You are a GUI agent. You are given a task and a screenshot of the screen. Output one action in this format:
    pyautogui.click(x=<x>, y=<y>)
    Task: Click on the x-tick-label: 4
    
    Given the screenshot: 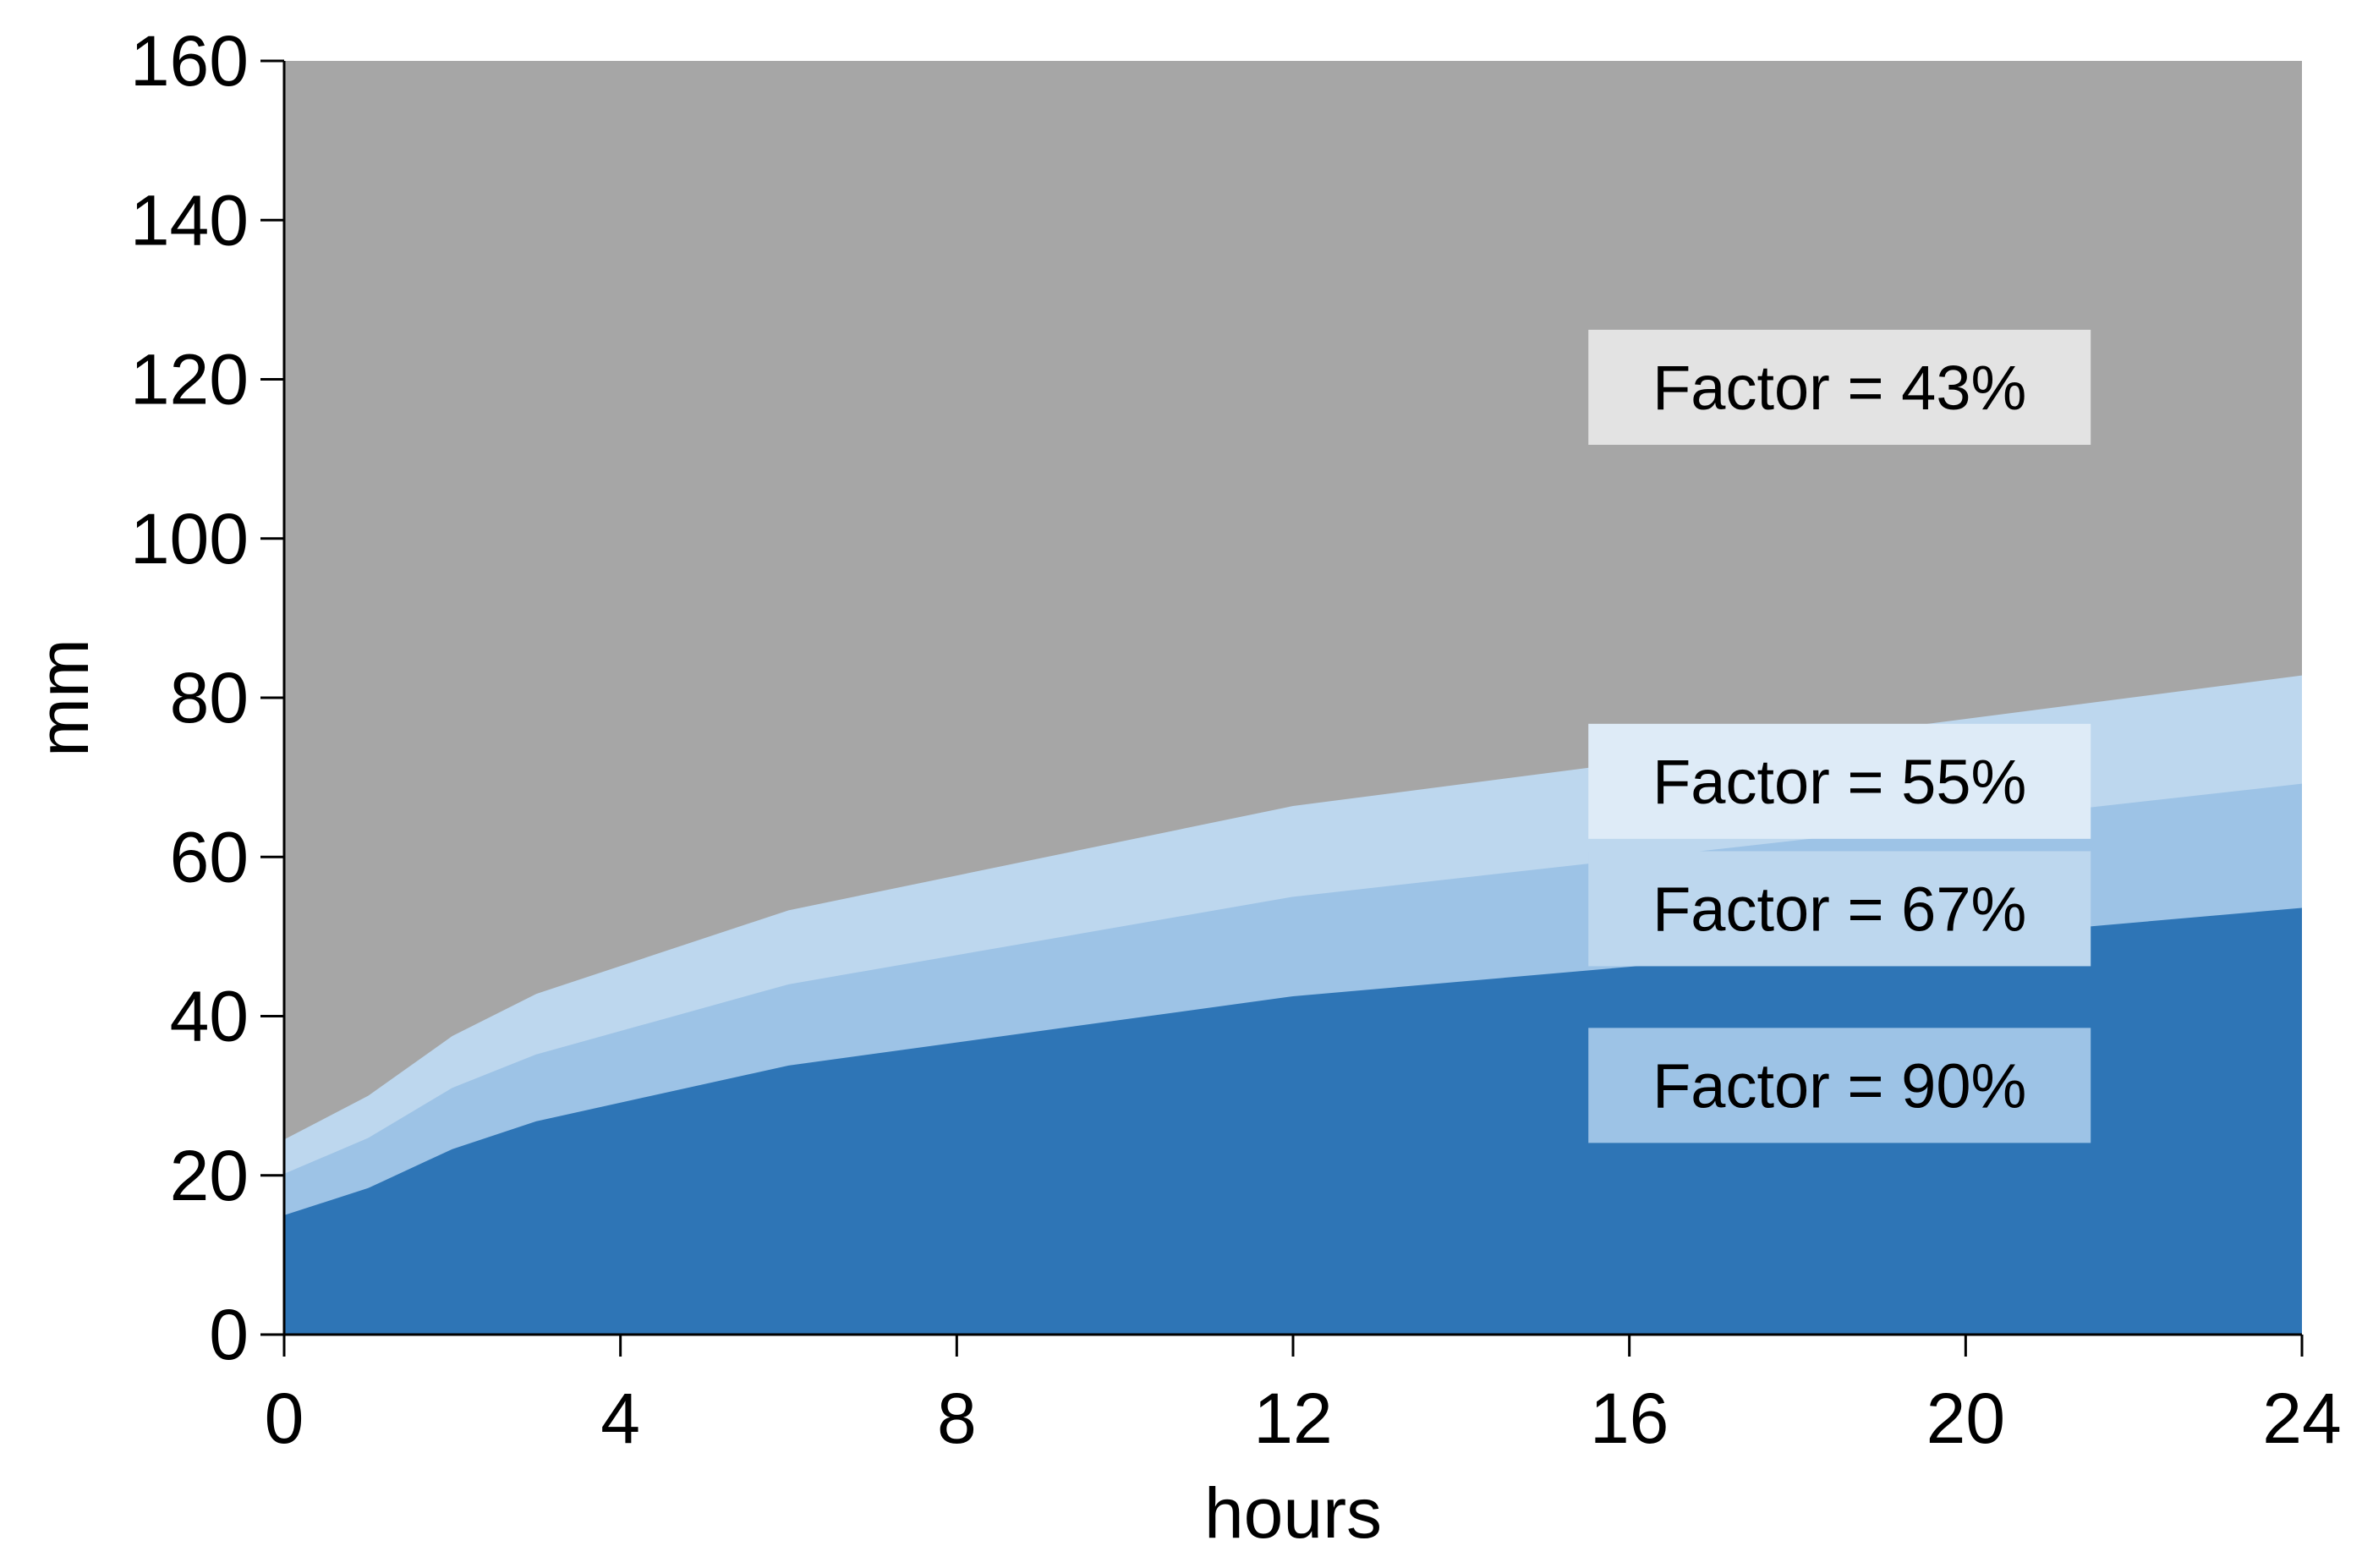 What is the action you would take?
    pyautogui.click(x=620, y=1418)
    